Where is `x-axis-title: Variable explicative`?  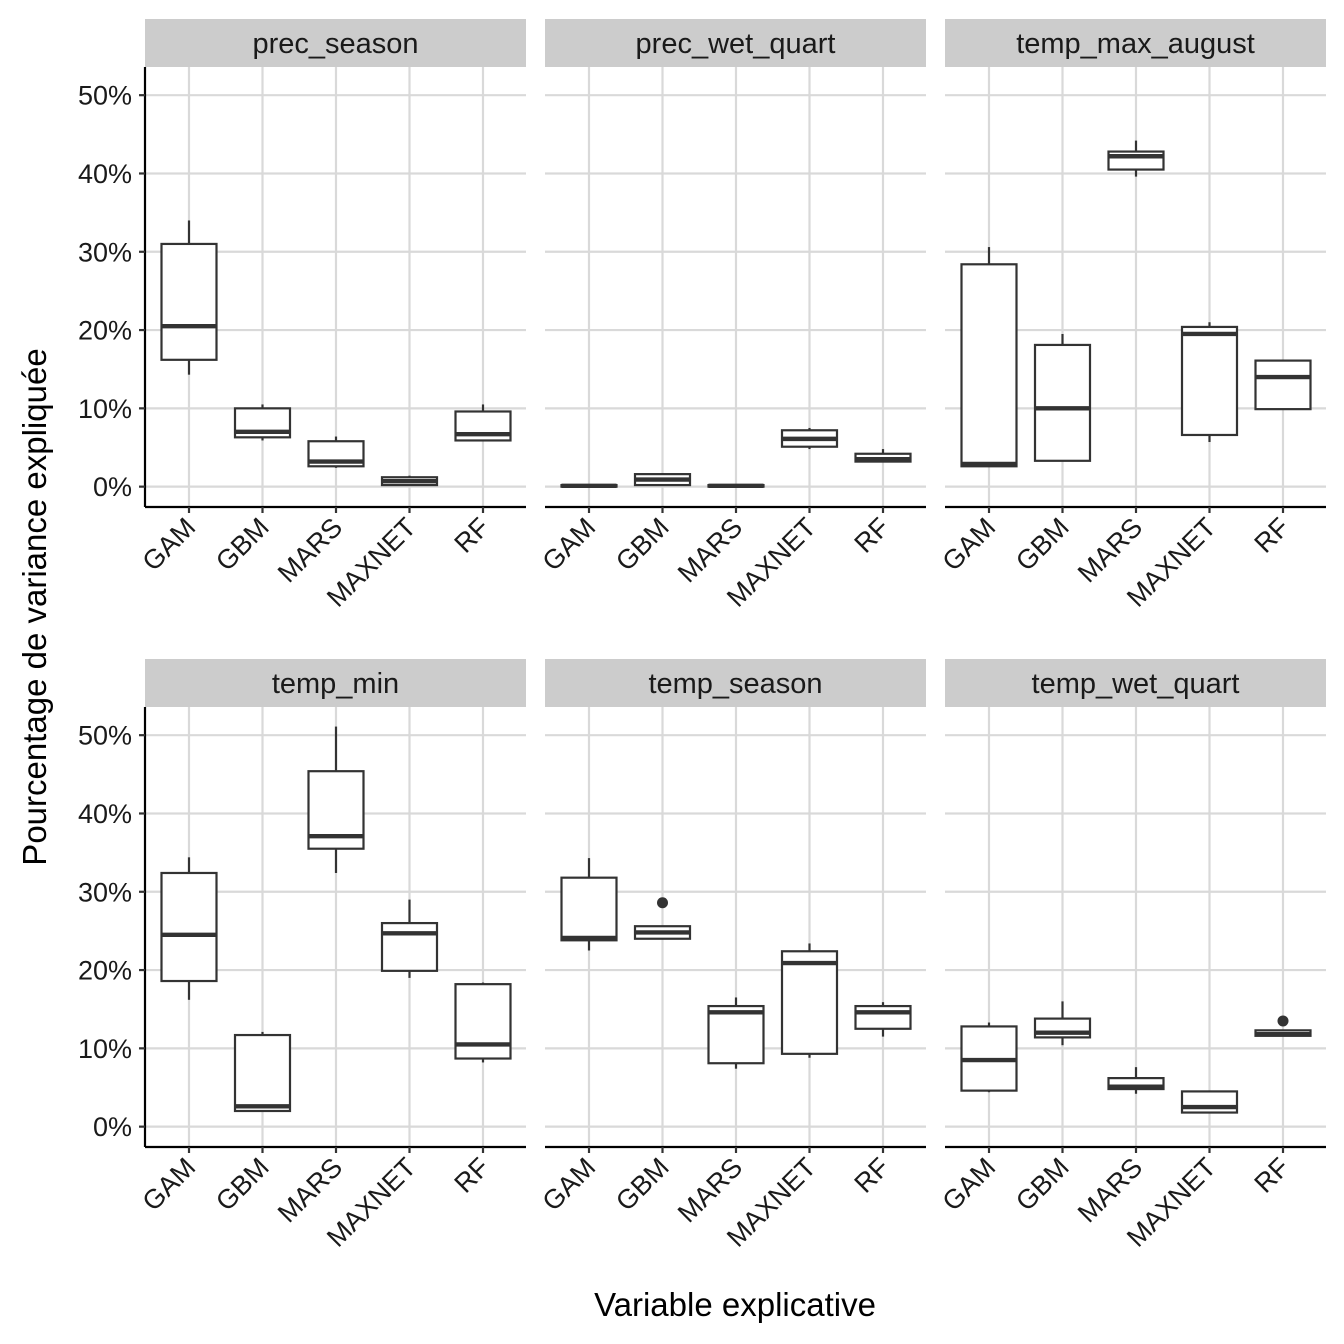 x-axis-title: Variable explicative is located at coordinates (735, 1304).